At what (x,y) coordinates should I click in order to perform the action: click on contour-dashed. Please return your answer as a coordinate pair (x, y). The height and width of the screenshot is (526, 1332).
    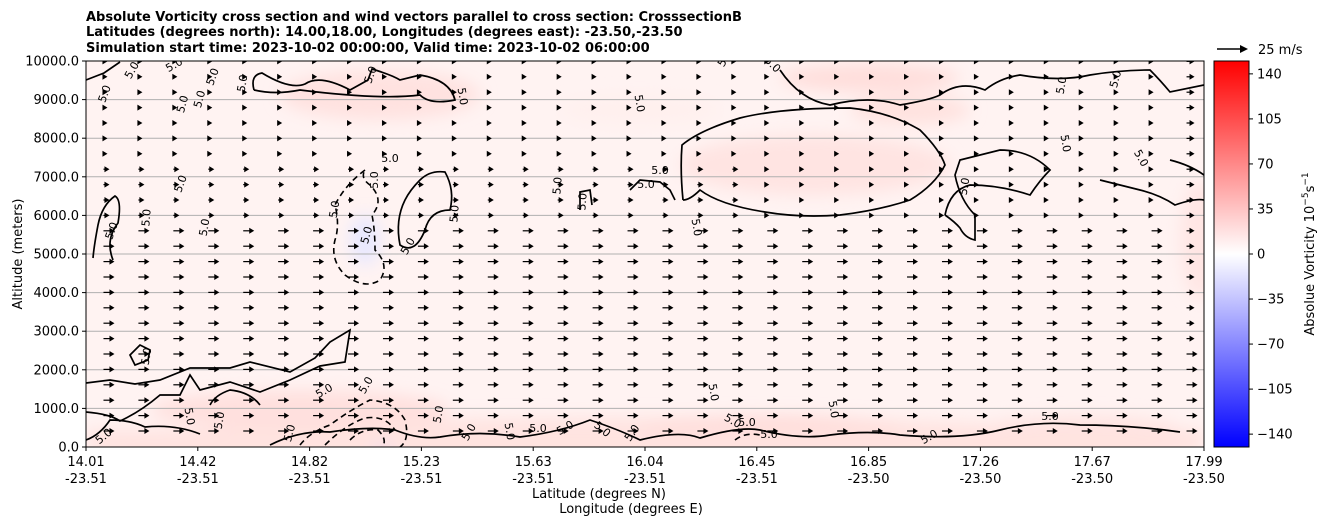
    Looking at the image, I should click on (747, 437).